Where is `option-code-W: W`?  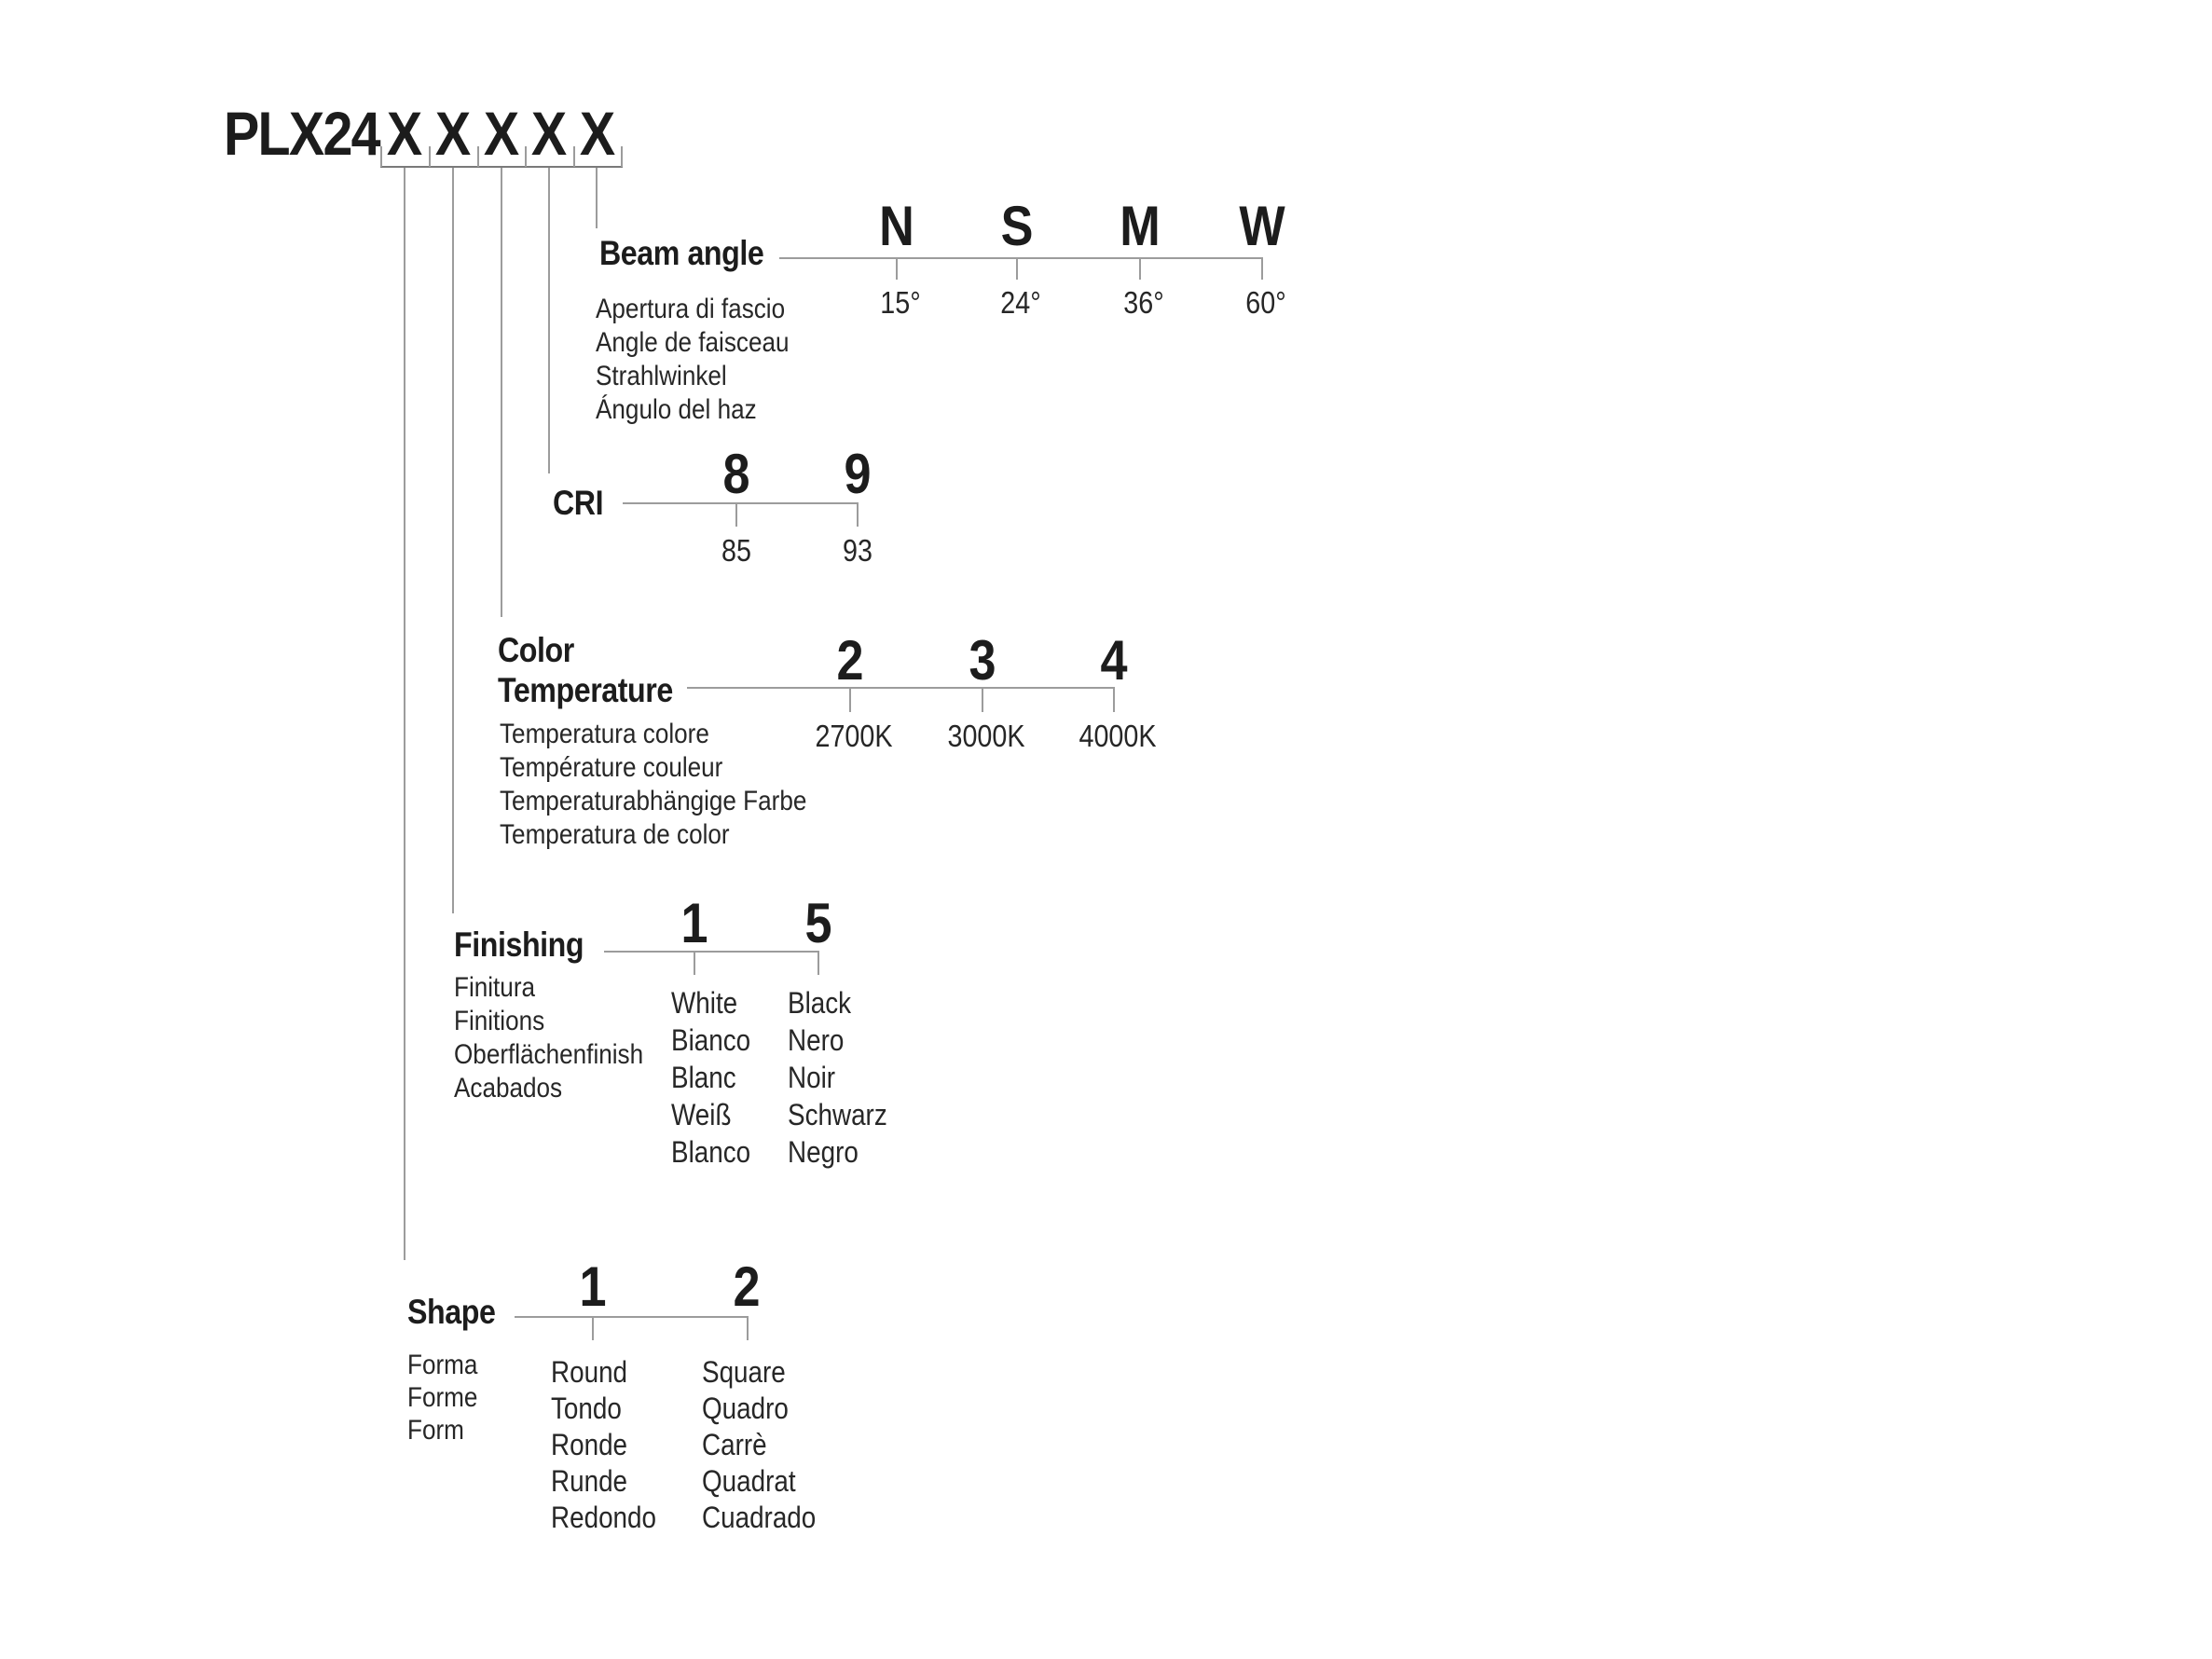 option-code-W: W is located at coordinates (1262, 226).